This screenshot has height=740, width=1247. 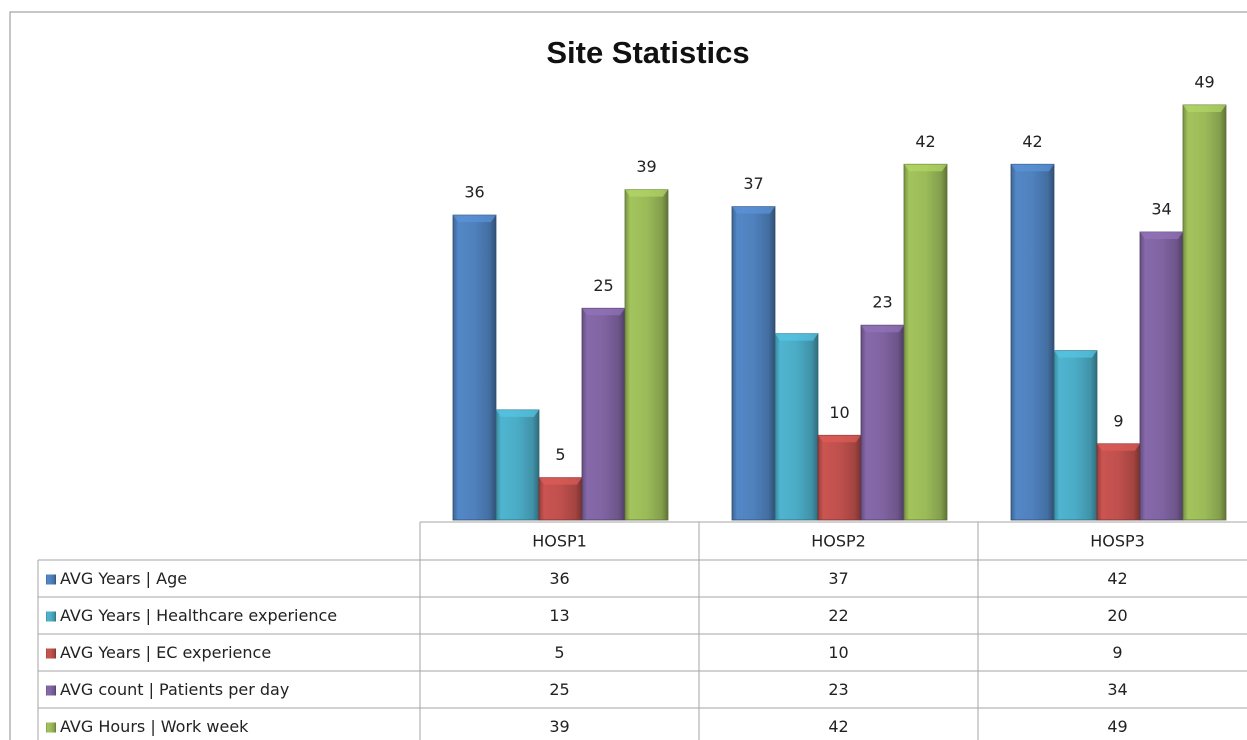 I want to click on table-cell: 22, so click(x=838, y=615).